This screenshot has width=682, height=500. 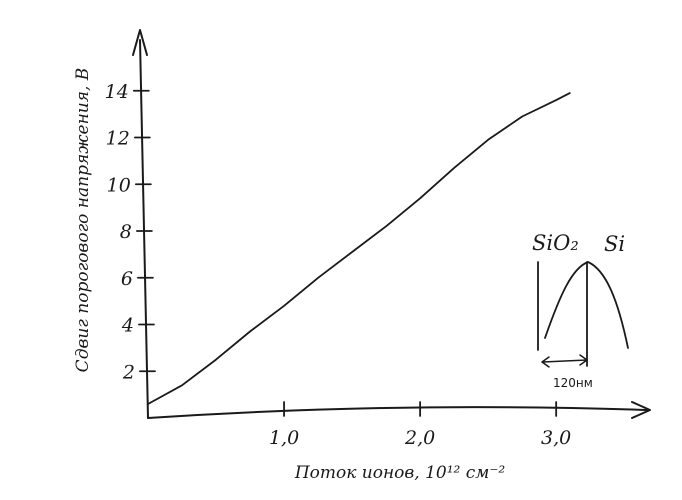 What do you see at coordinates (419, 438) in the screenshot?
I see `x-tick-label: 2,0` at bounding box center [419, 438].